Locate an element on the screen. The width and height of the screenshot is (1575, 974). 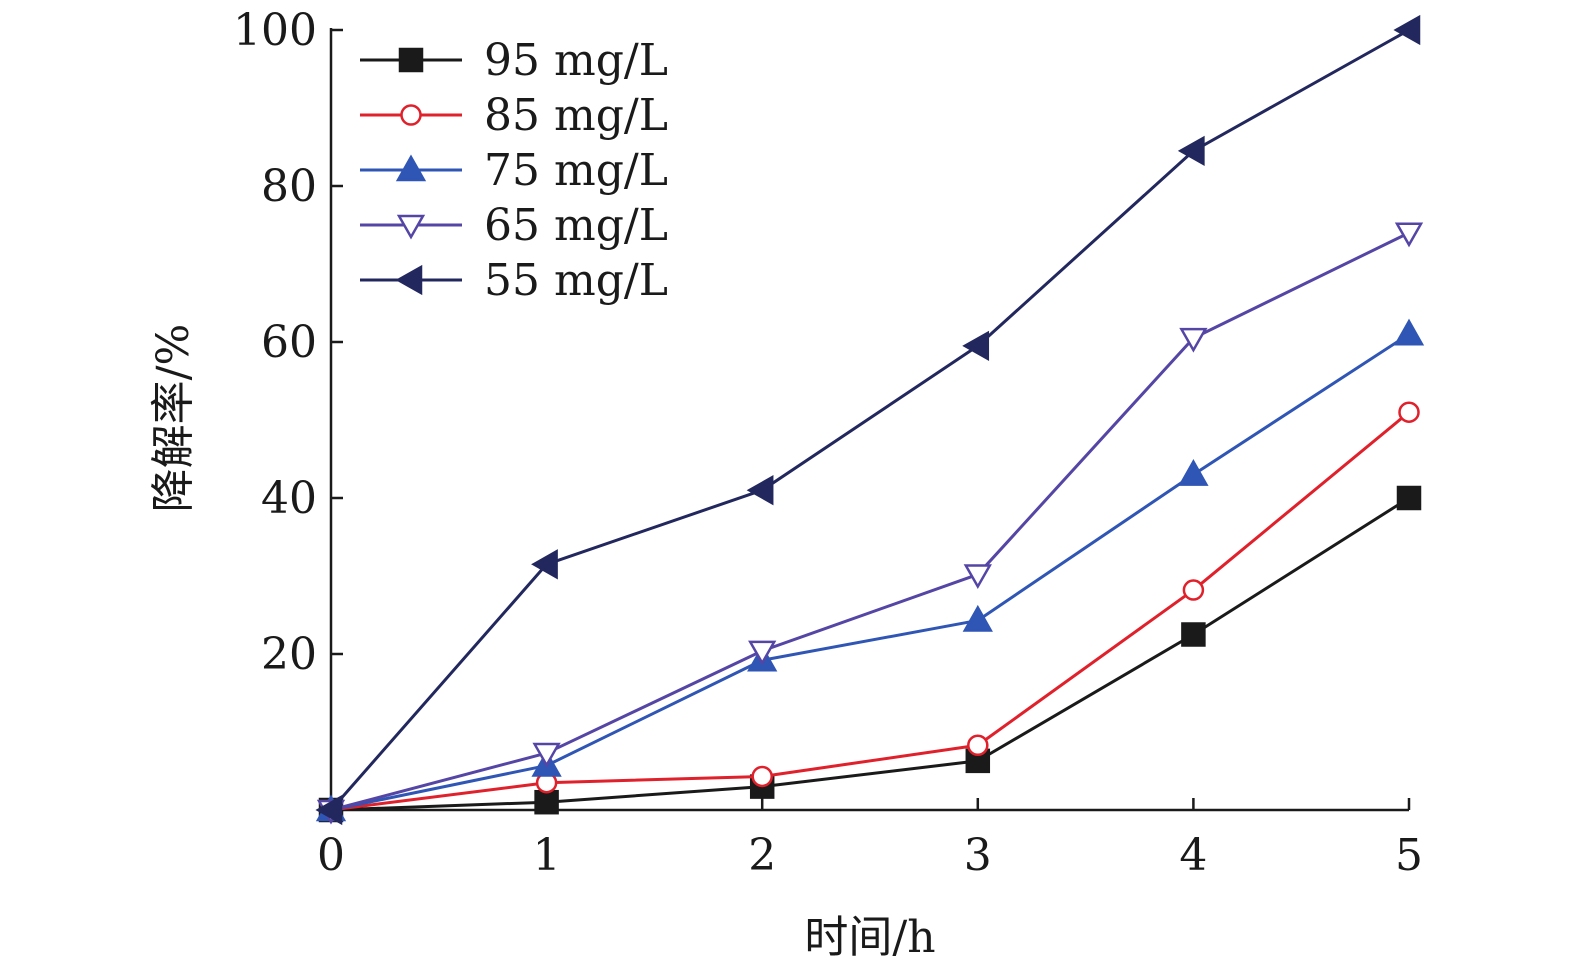
x-tick-label: 0 is located at coordinates (331, 855).